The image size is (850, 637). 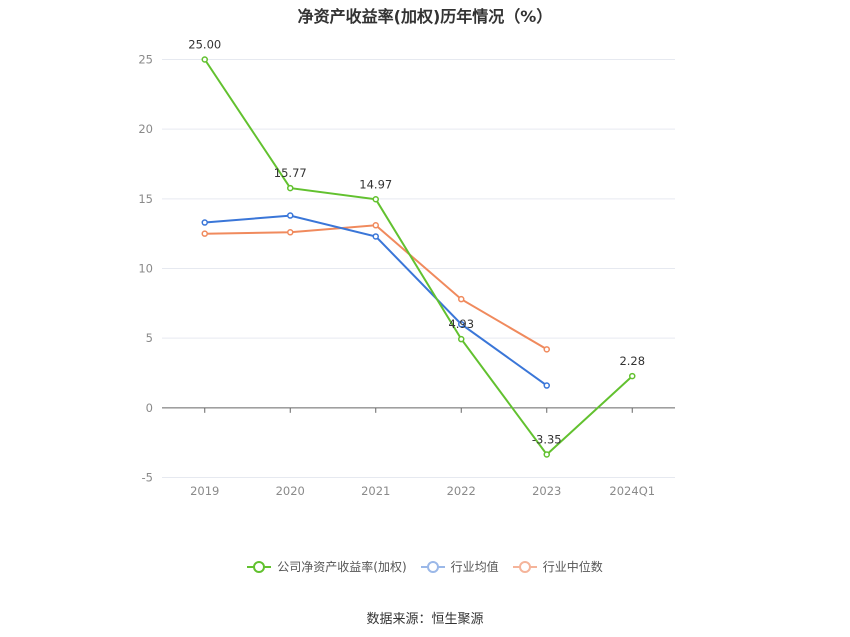 I want to click on data-source: 数据来源：恒生聚源, so click(x=425, y=619).